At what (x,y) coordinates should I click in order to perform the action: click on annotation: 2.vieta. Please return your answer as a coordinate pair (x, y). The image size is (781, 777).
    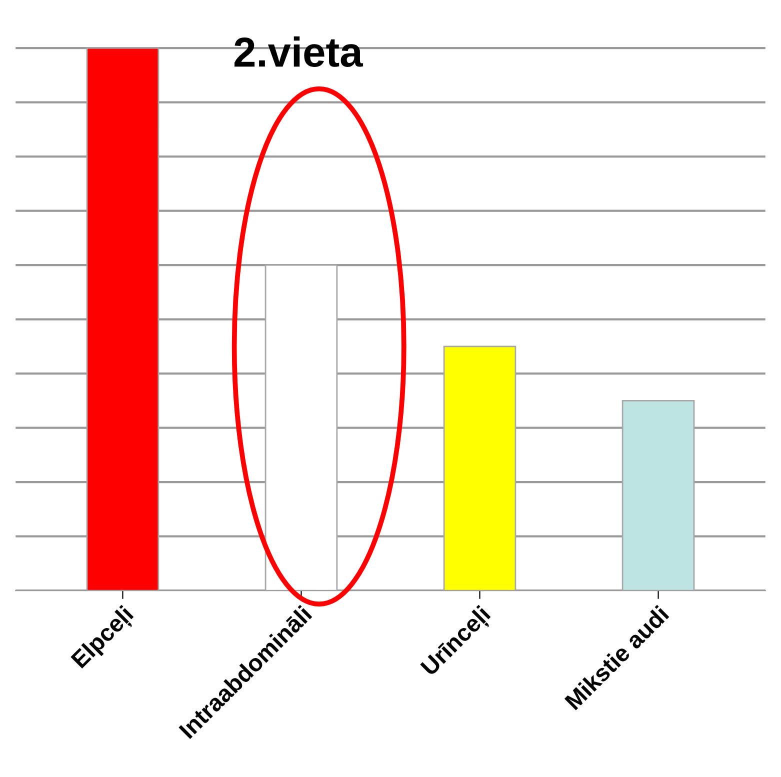
    Looking at the image, I should click on (299, 51).